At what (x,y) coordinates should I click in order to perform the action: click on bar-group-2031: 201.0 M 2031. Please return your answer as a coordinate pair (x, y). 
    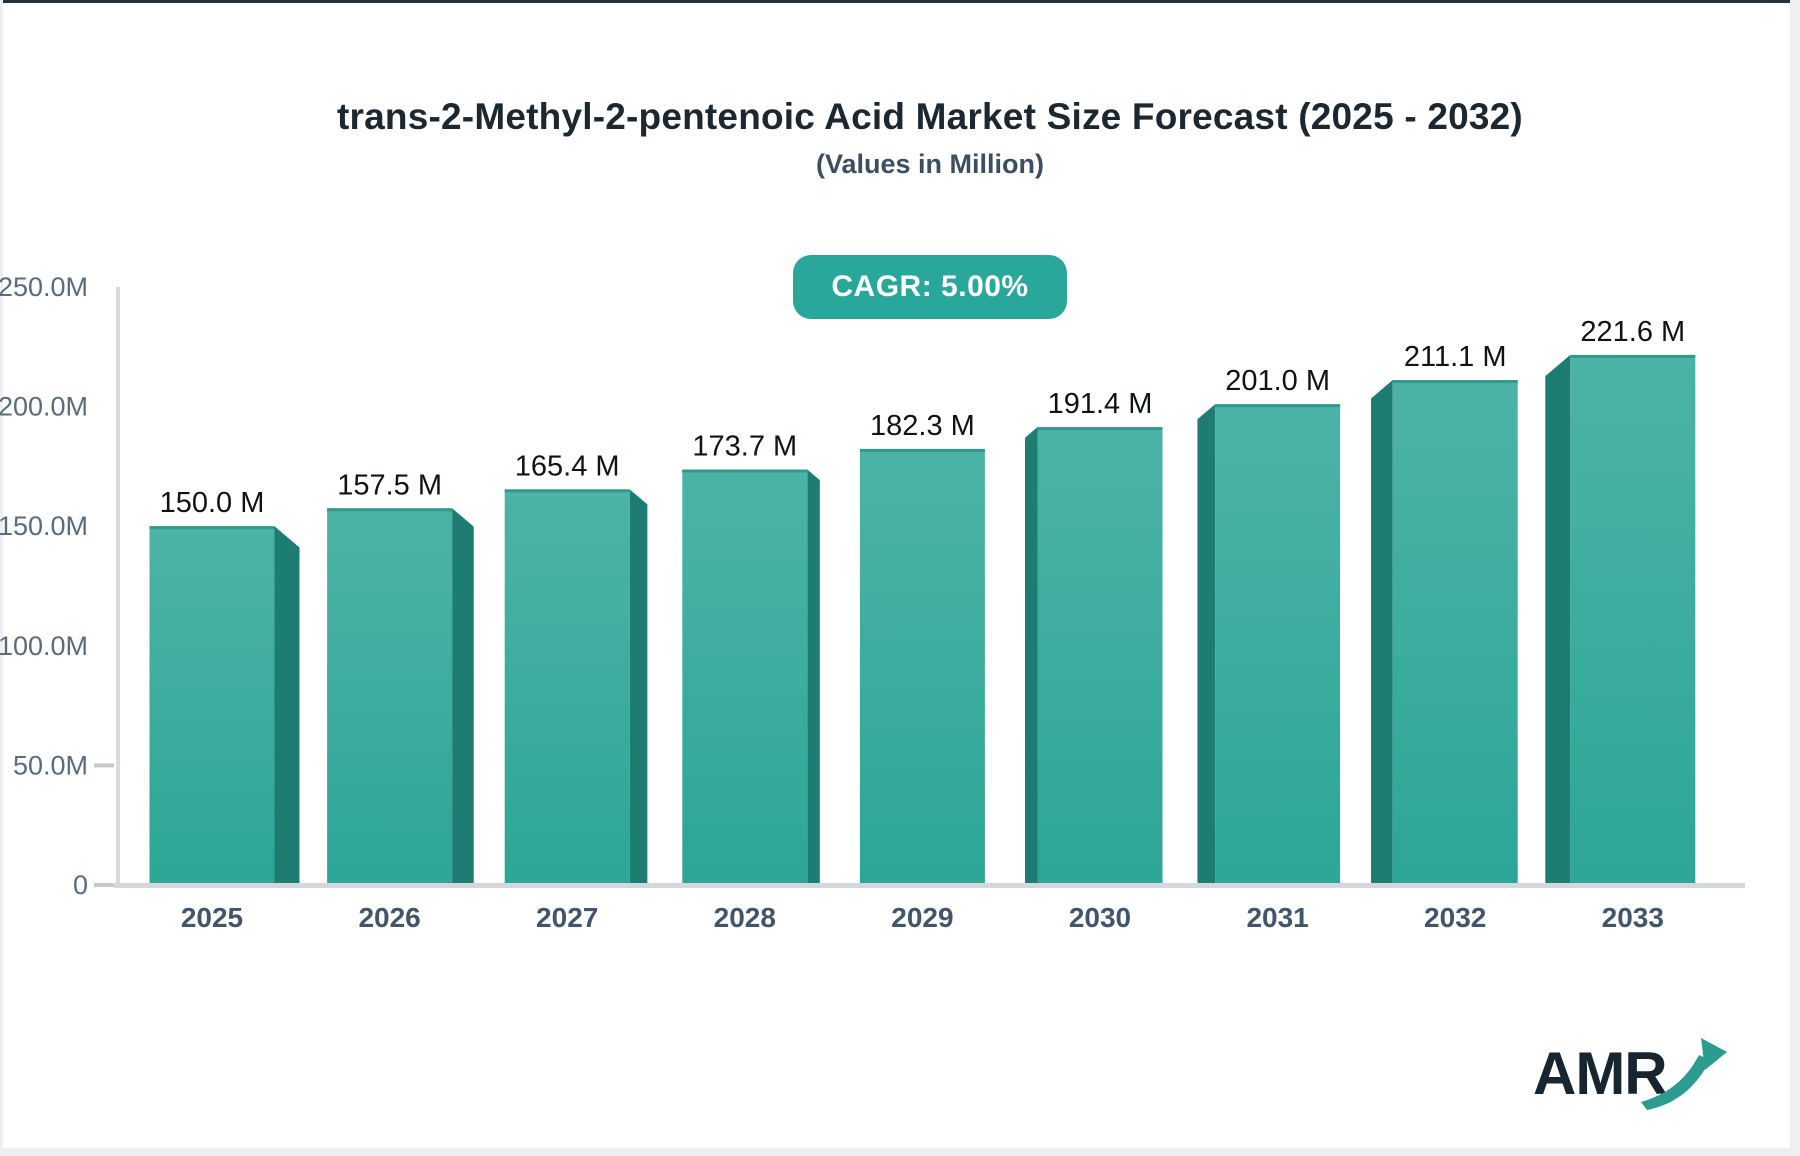
    Looking at the image, I should click on (1269, 649).